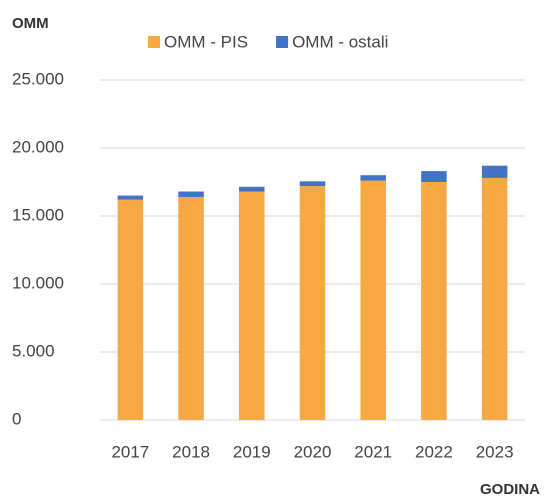  What do you see at coordinates (434, 451) in the screenshot?
I see `x-tick-label: 2022` at bounding box center [434, 451].